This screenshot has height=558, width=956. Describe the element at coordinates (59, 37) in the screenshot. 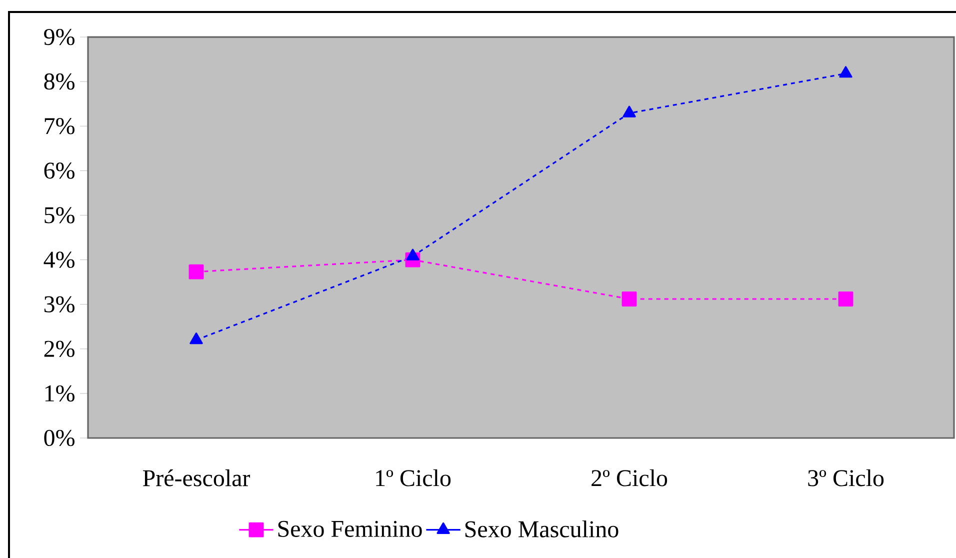

I see `y-tick-label: 9%` at that location.